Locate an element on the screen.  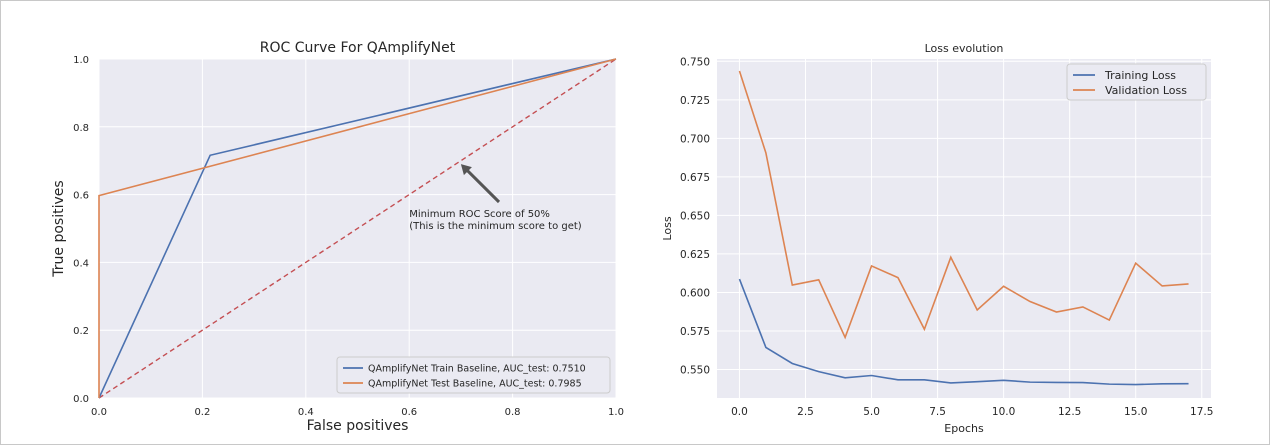
roc-annotation-line-1: Minimum ROC Score of 50% is located at coordinates (479, 214).